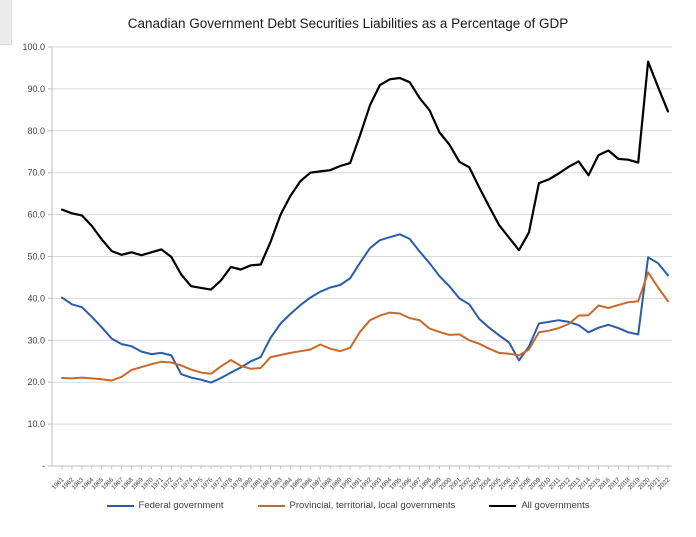 The image size is (696, 537). What do you see at coordinates (36, 340) in the screenshot?
I see `y-tick-label: 30.0` at bounding box center [36, 340].